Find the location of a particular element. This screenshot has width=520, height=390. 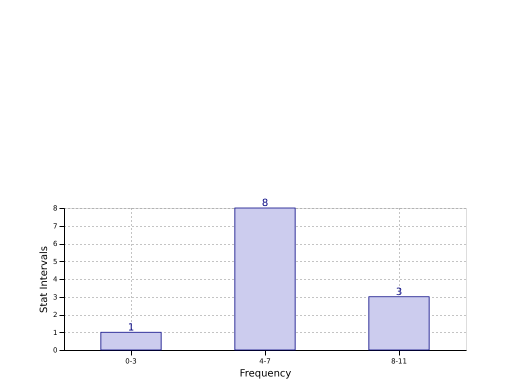

y-axis-title: Stat Intervals is located at coordinates (44, 280).